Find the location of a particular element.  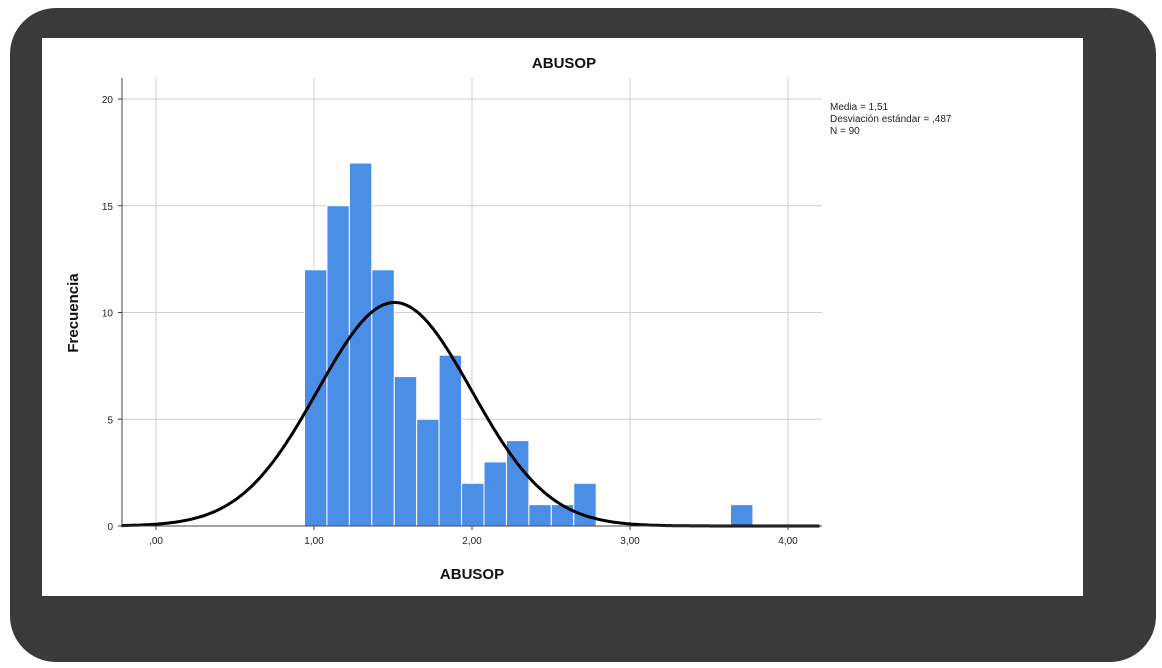

stat-n: N = 90 is located at coordinates (845, 131).